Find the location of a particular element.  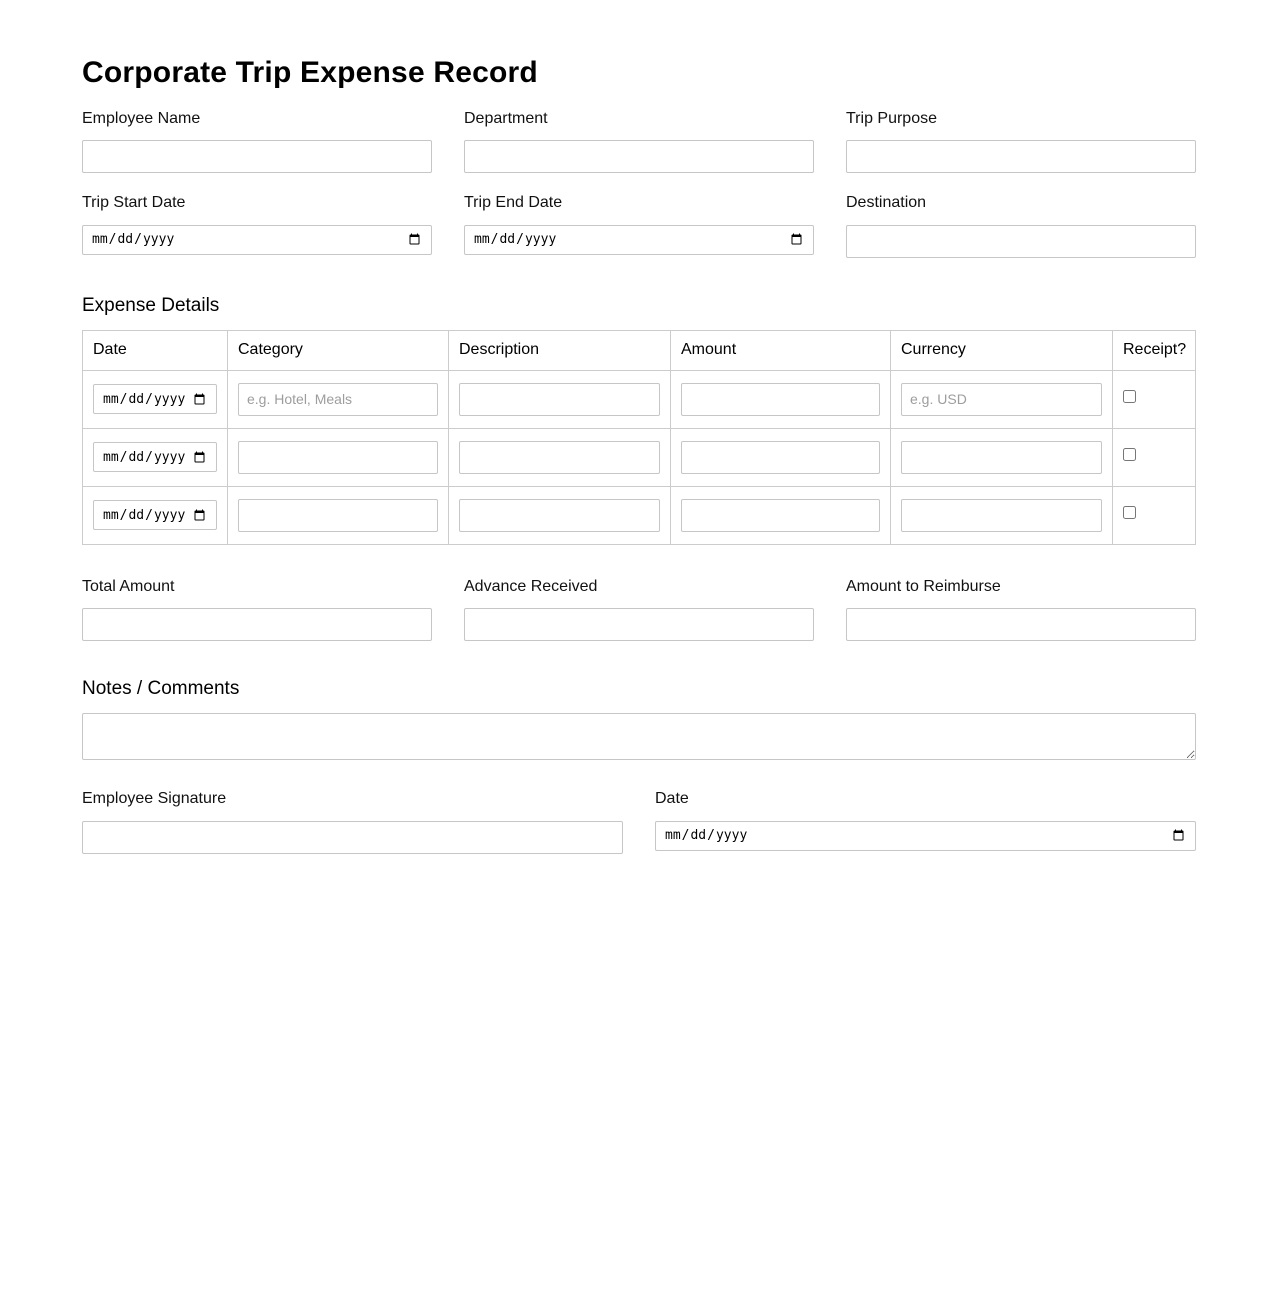

employee-name-label: Employee Name is located at coordinates (141, 118).